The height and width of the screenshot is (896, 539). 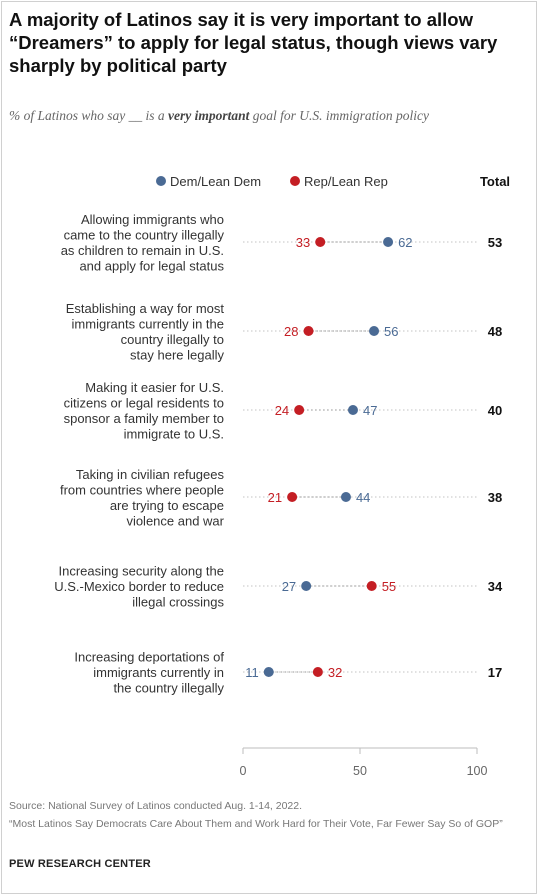 What do you see at coordinates (495, 331) in the screenshot?
I see `total-value-label: 48` at bounding box center [495, 331].